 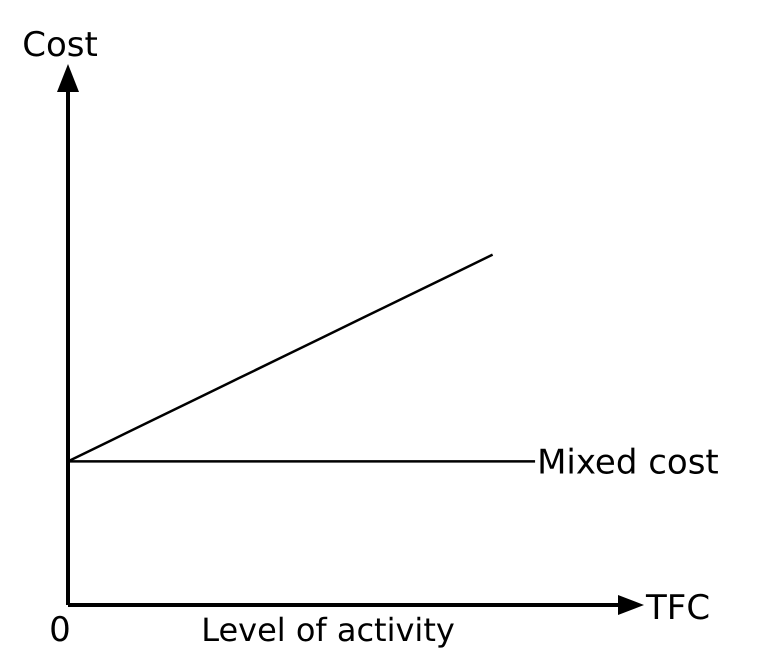 What do you see at coordinates (60, 630) in the screenshot?
I see `text: 0` at bounding box center [60, 630].